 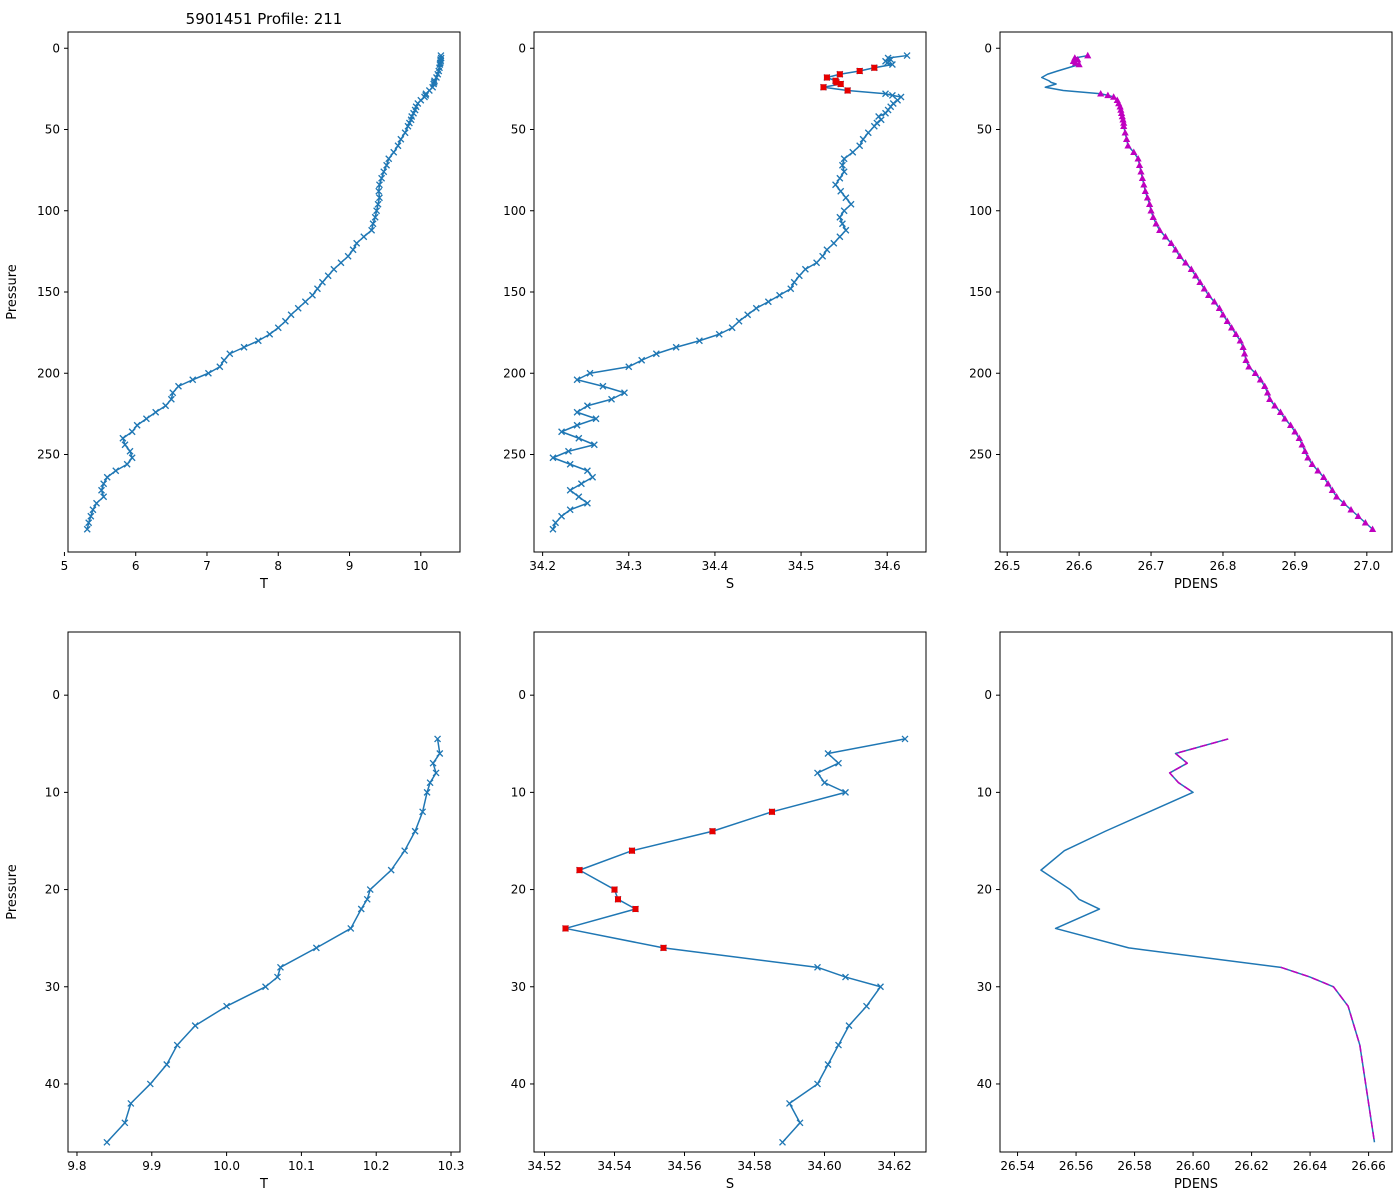 What do you see at coordinates (273, 940) in the screenshot?
I see `series-temperature-profile-zoom` at bounding box center [273, 940].